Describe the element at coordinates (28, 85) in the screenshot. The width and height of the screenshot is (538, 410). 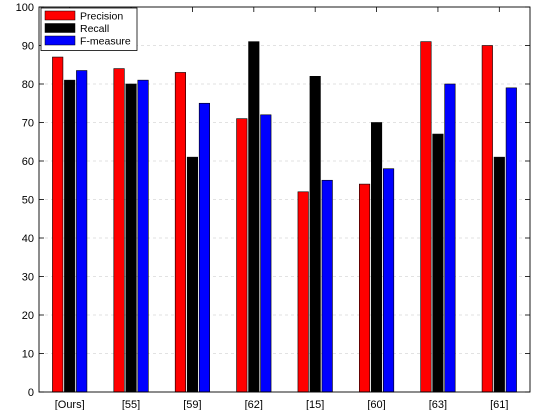
I see `y-tick-label: 80` at that location.